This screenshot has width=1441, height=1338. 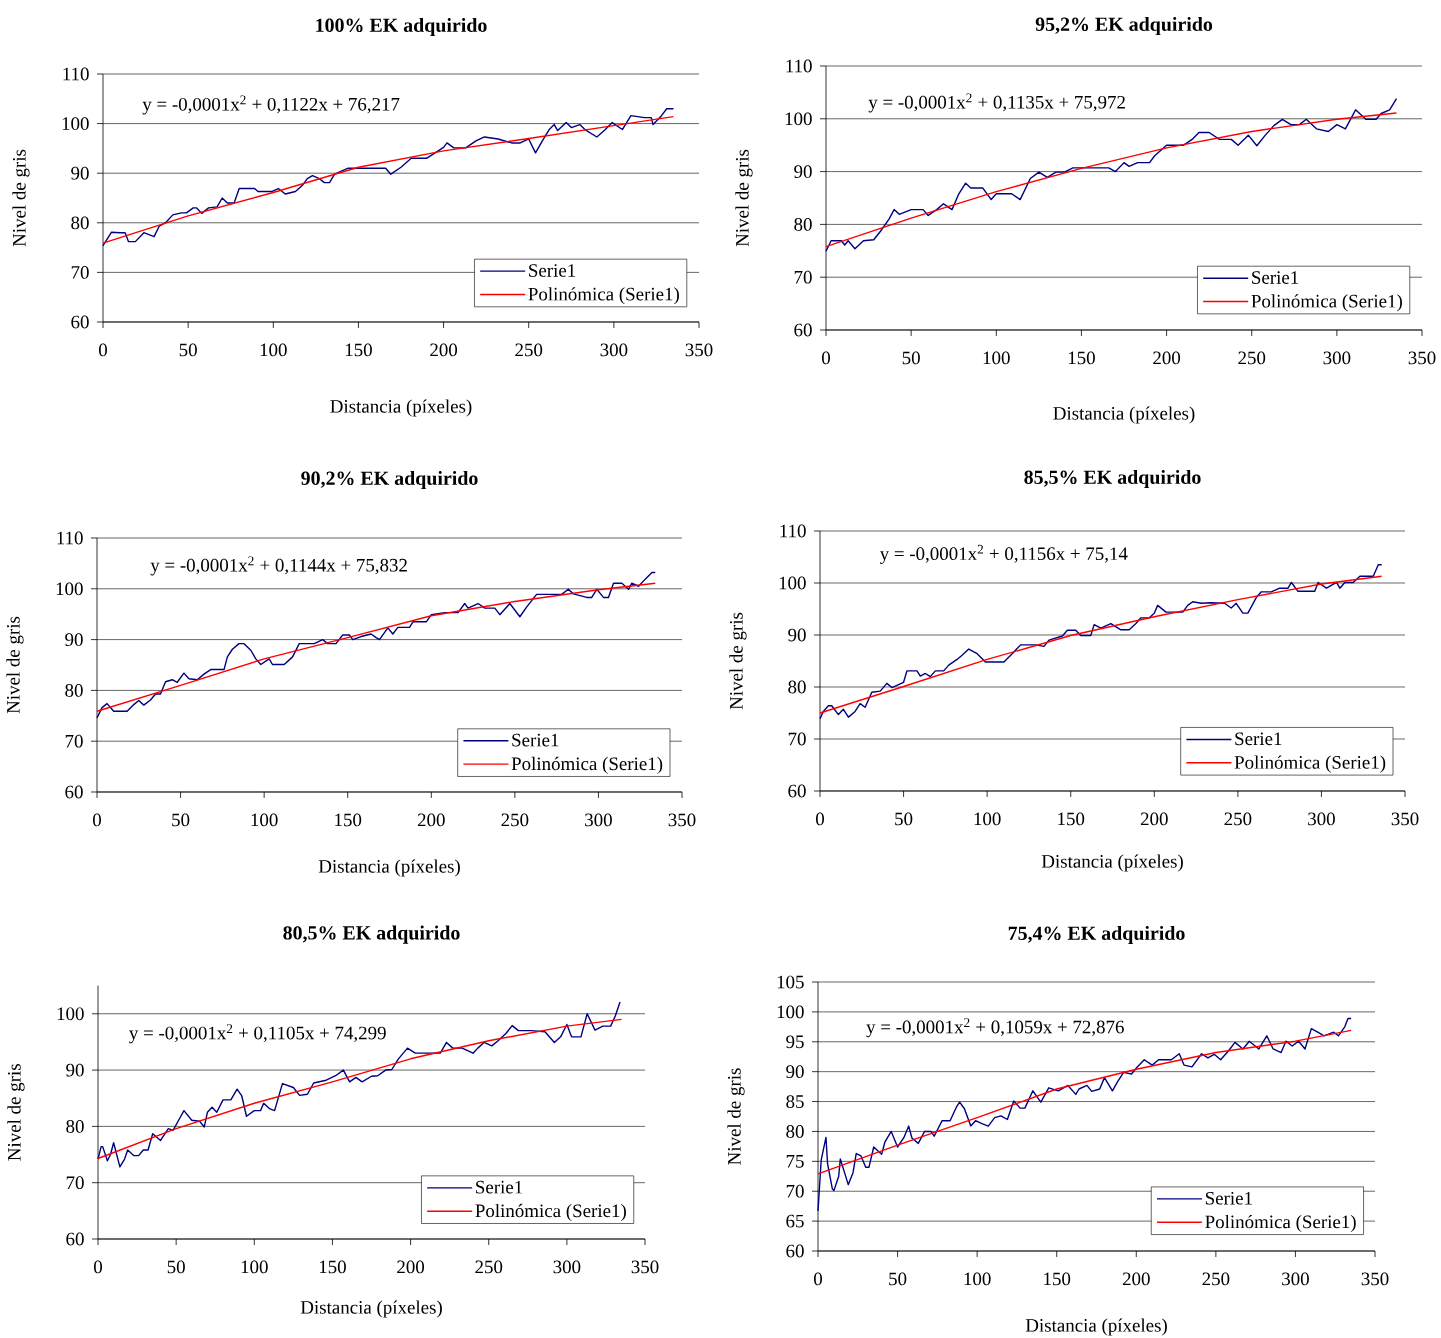 I want to click on annotation: y = -0,0001x$^{2}$ + 0,1135x + 75,972, so click(x=996, y=103).